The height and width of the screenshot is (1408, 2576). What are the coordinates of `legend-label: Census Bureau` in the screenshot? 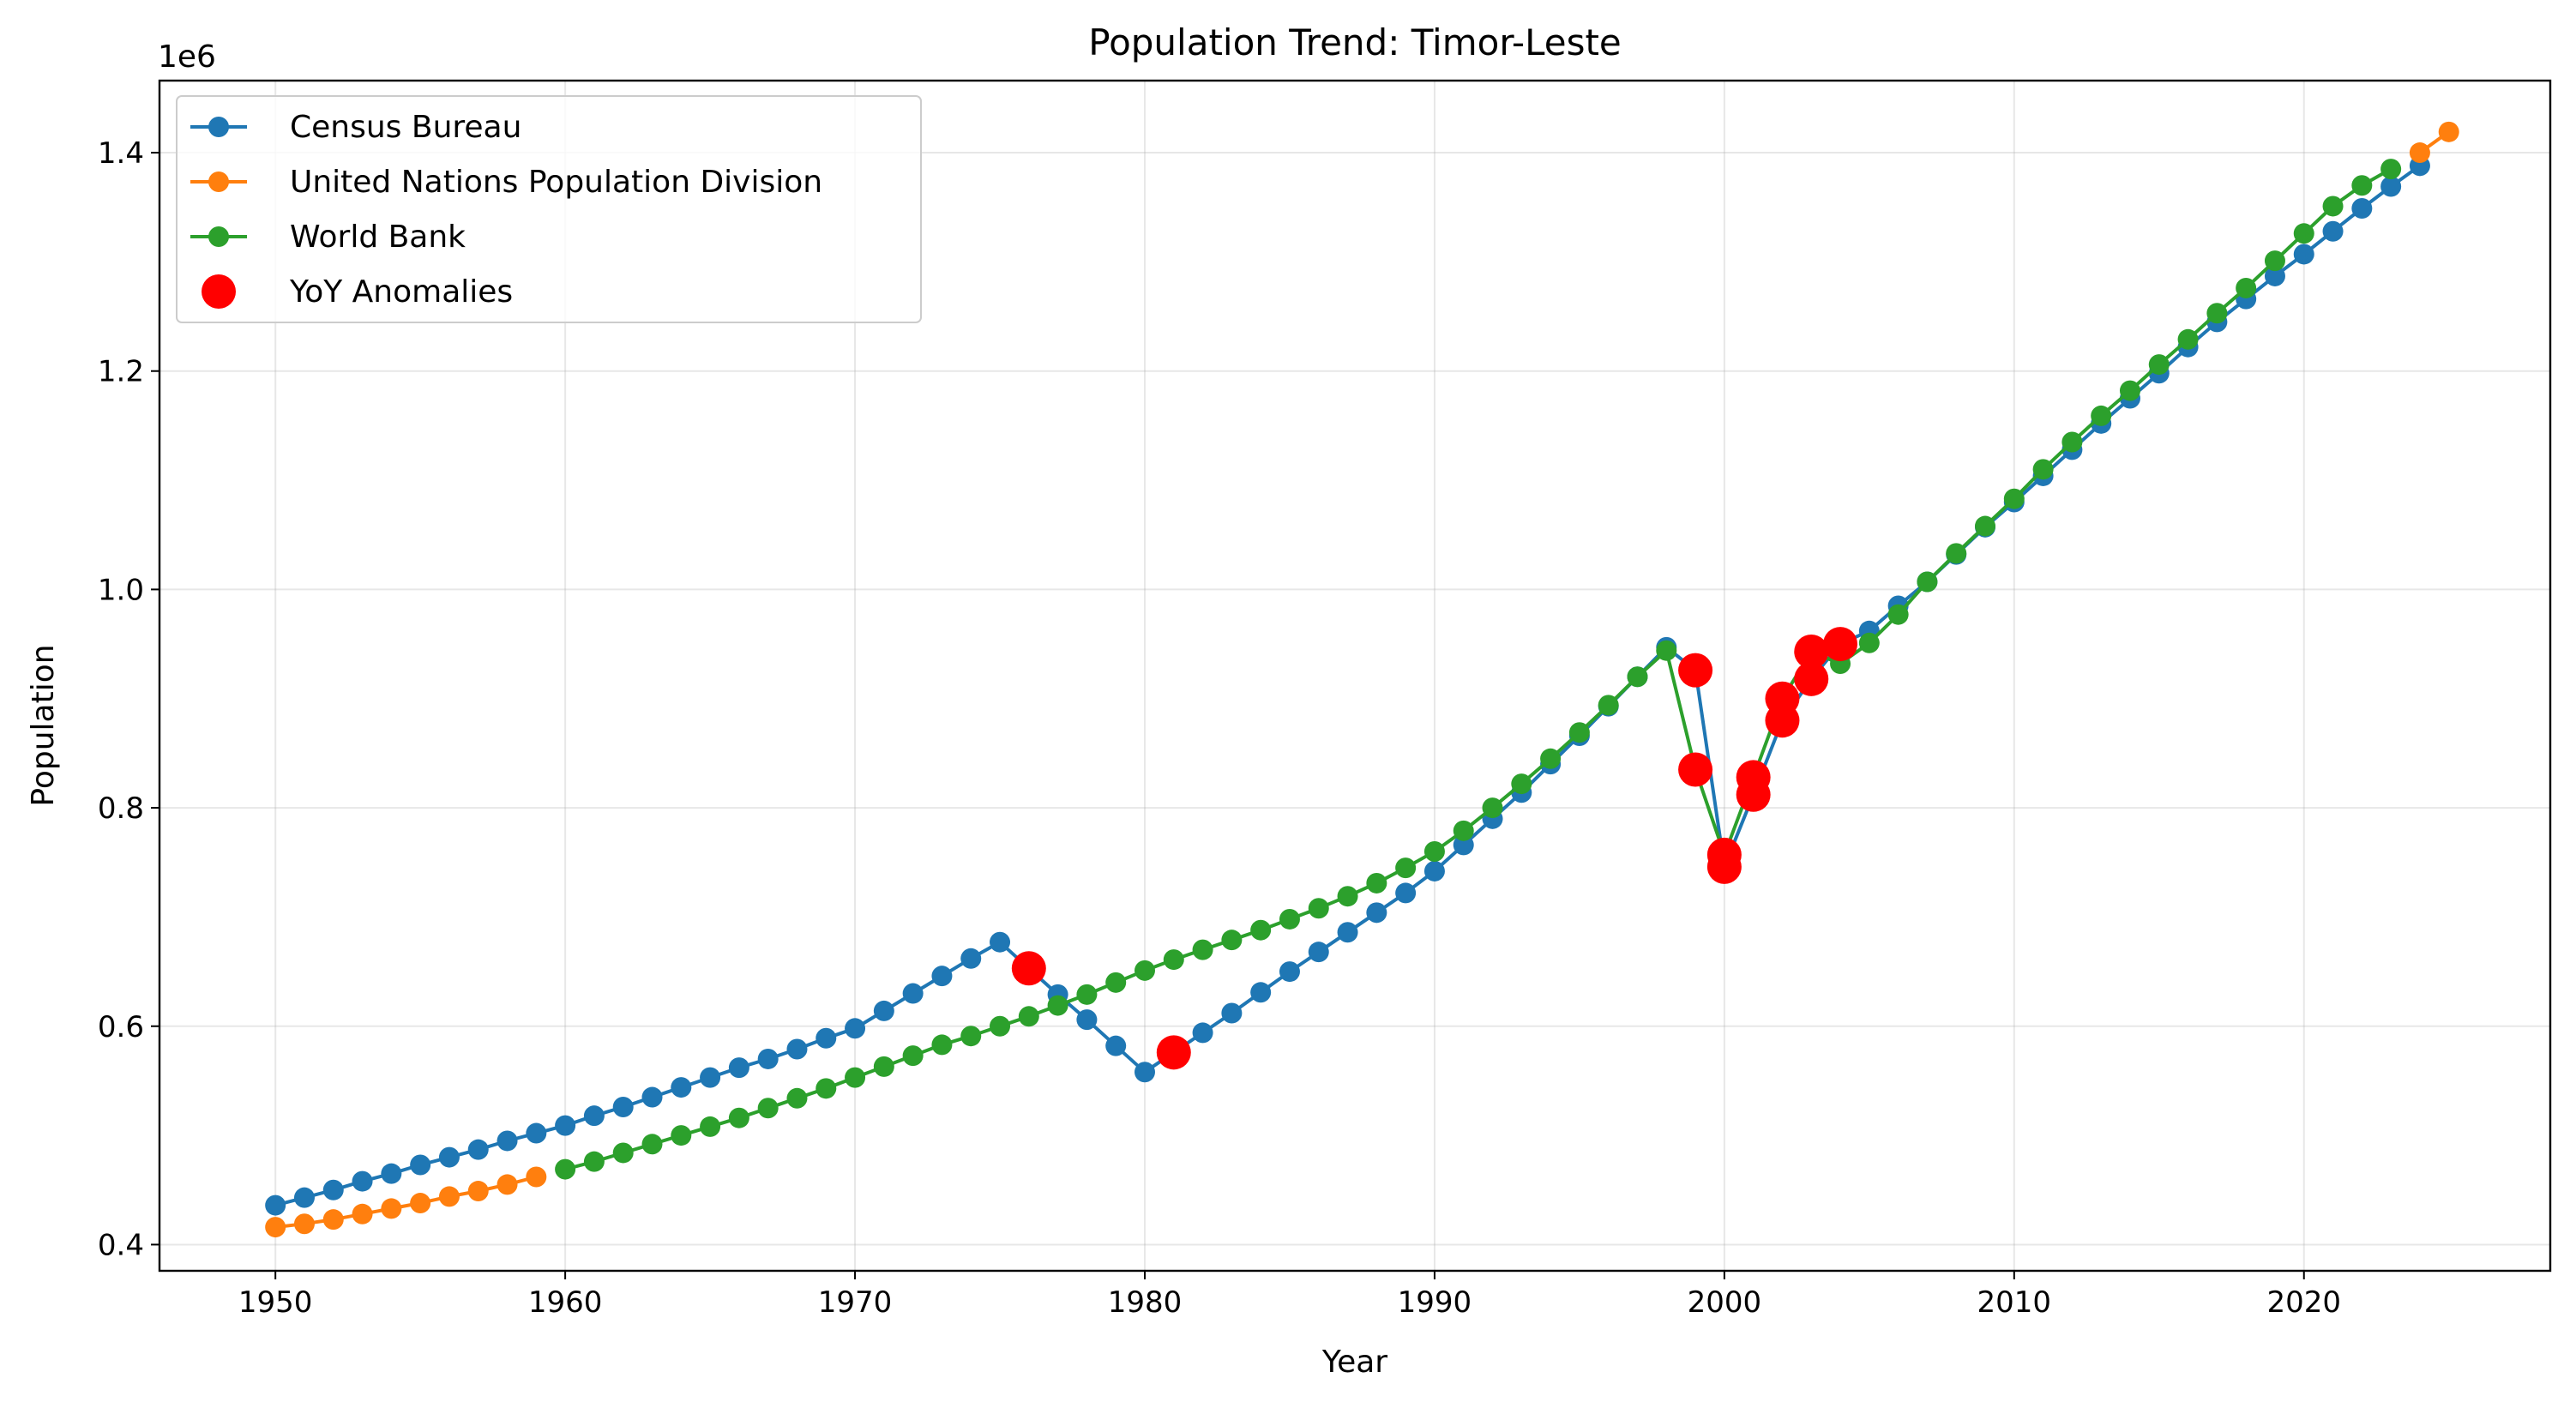 It's located at (405, 127).